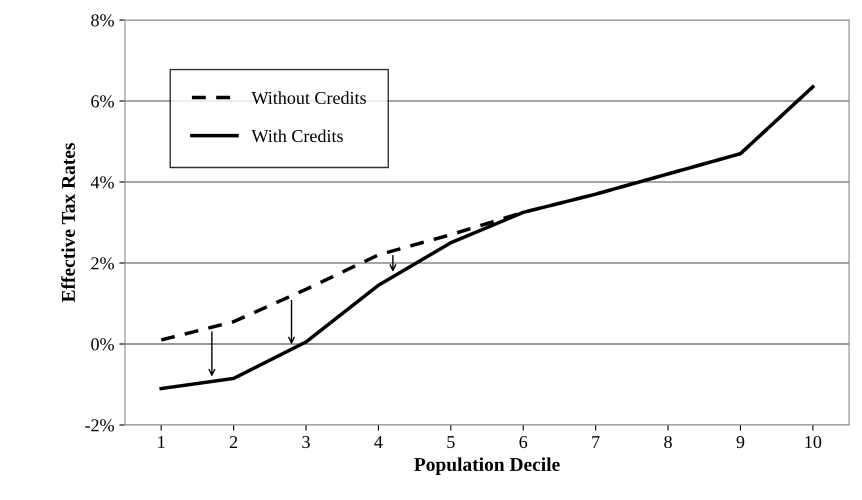 The image size is (862, 500). Describe the element at coordinates (451, 442) in the screenshot. I see `x-tick-label: 5` at that location.